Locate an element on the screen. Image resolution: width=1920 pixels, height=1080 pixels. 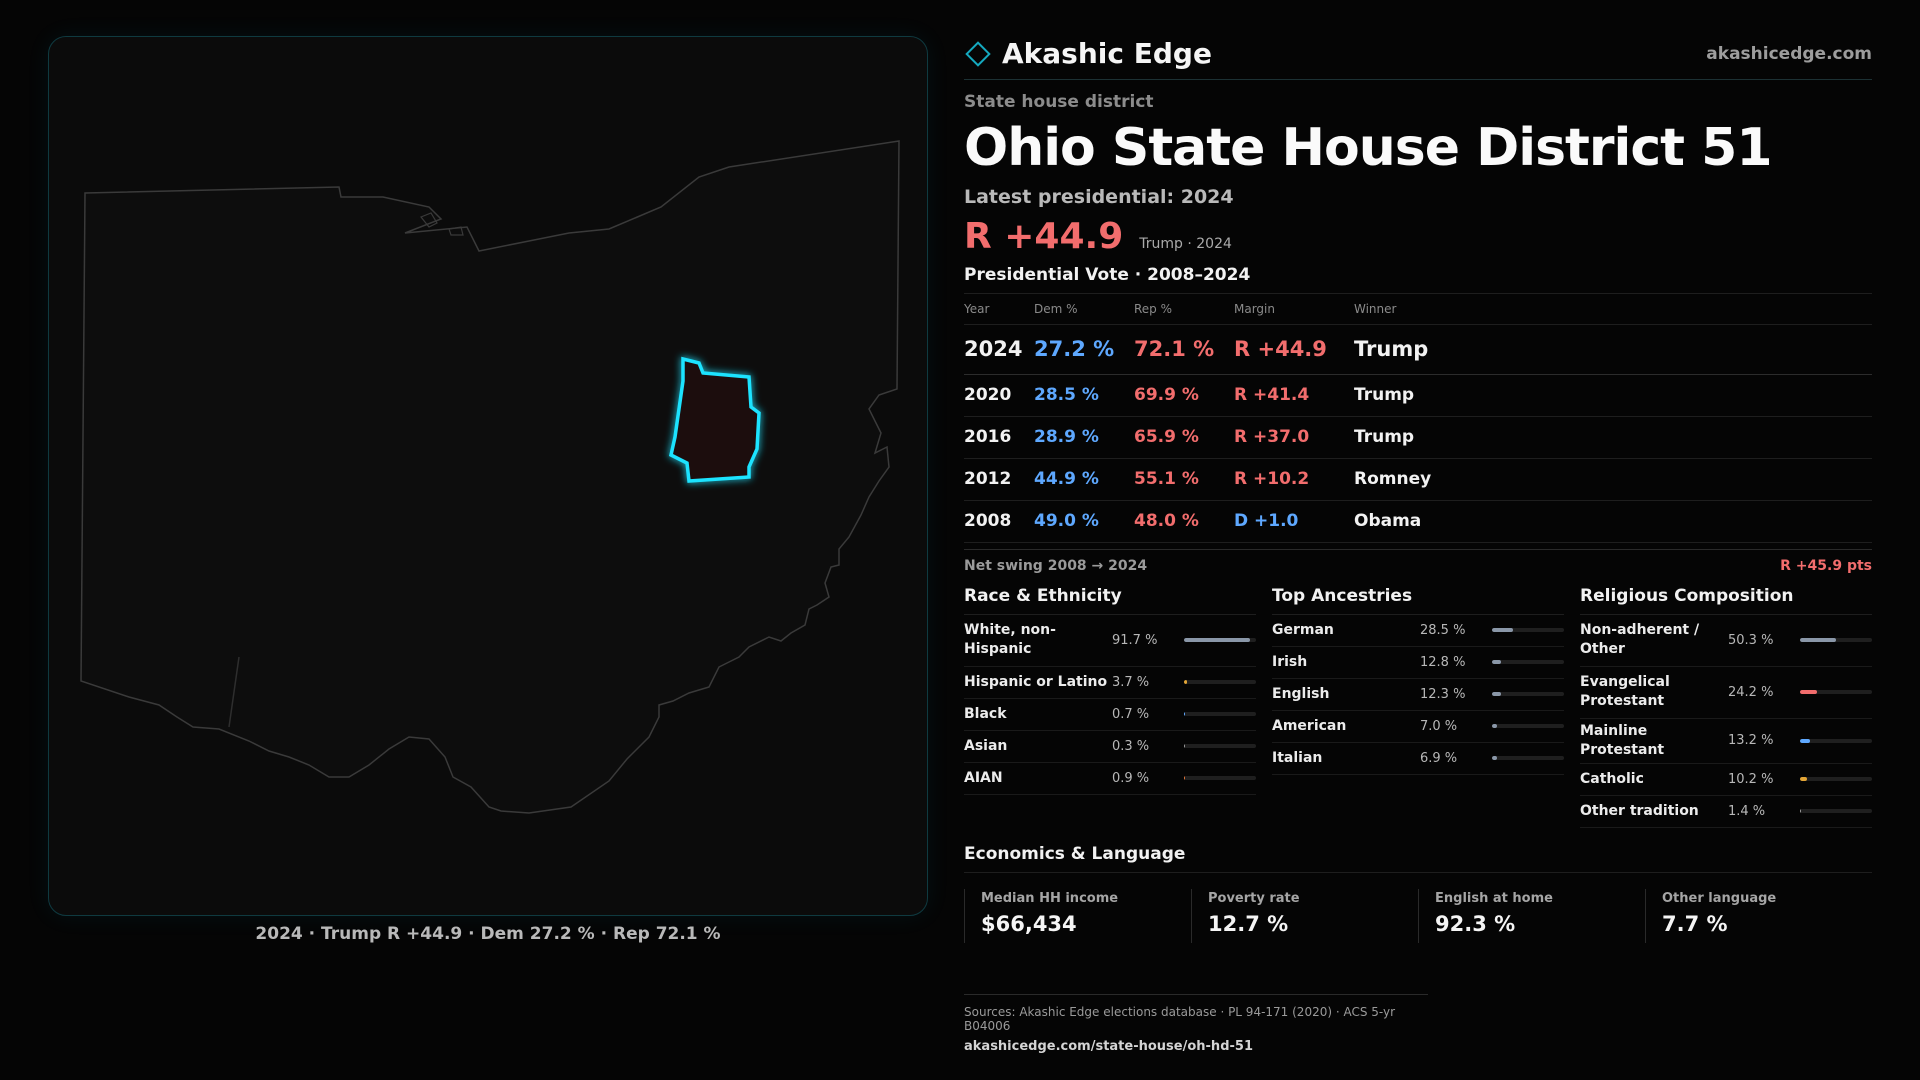
list-item: White, non-Hispanic 91.7 % is located at coordinates (1110, 641).